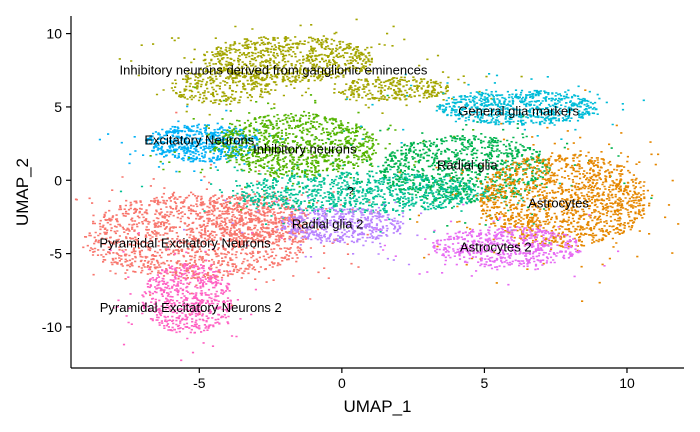  I want to click on y-axis-title: UMAP_2, so click(22, 192).